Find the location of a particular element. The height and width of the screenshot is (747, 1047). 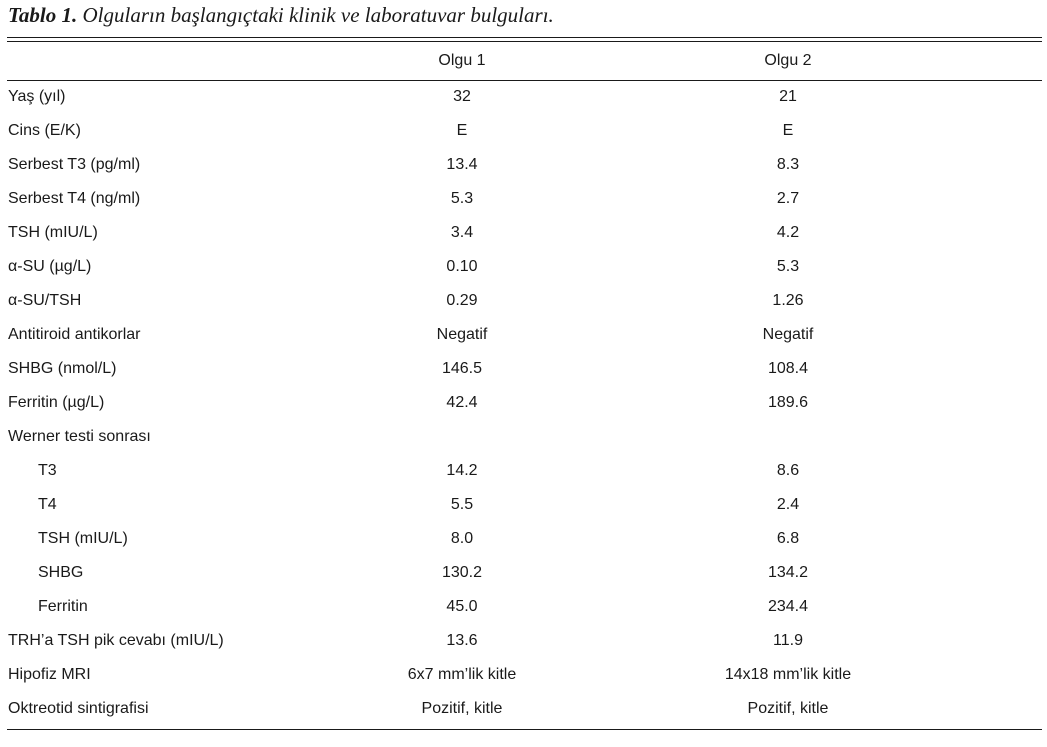

row-label: Yaş (yıl) is located at coordinates (37, 96).